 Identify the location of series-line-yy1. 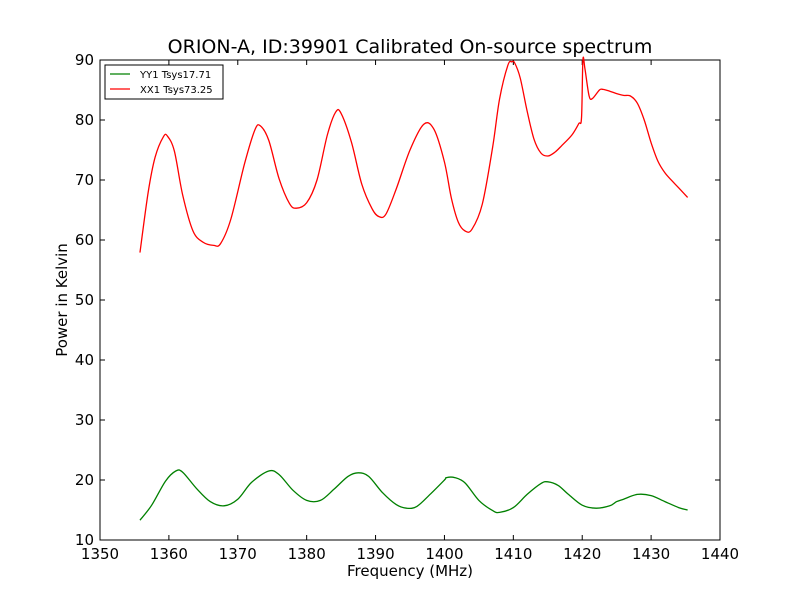
(413, 495).